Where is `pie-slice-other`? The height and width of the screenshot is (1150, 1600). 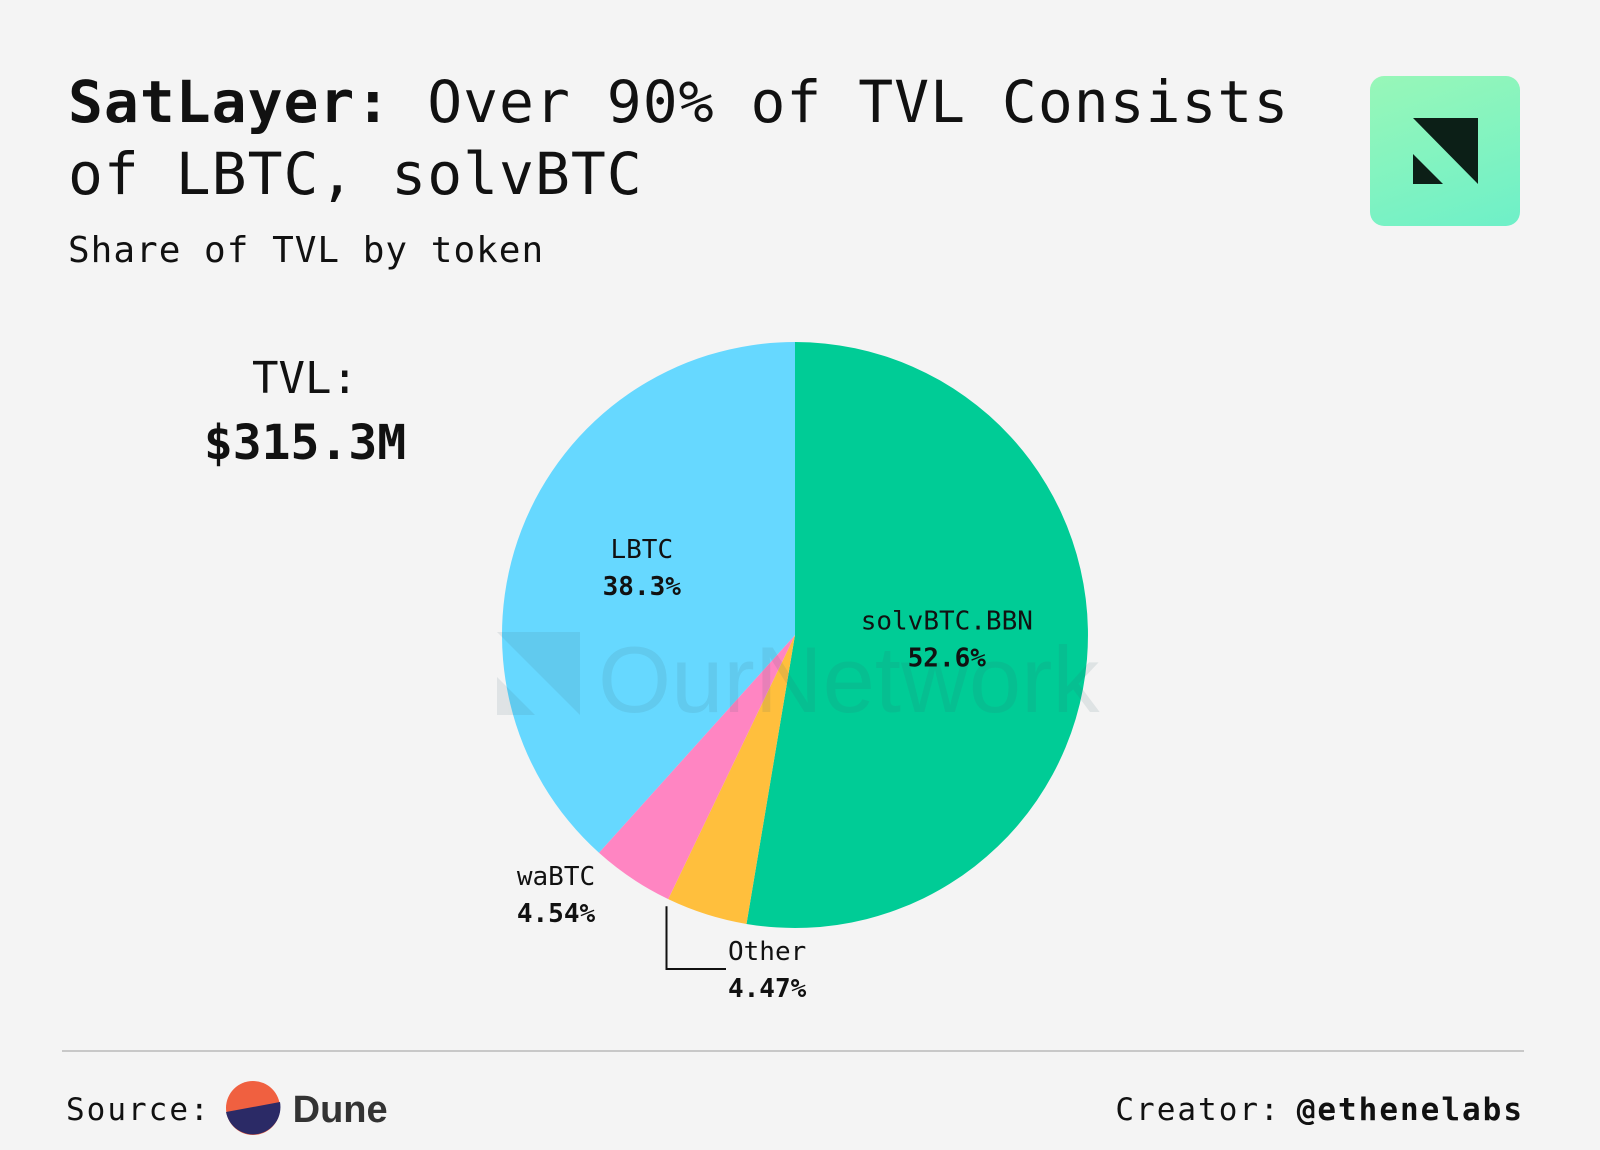
pie-slice-other is located at coordinates (731, 779).